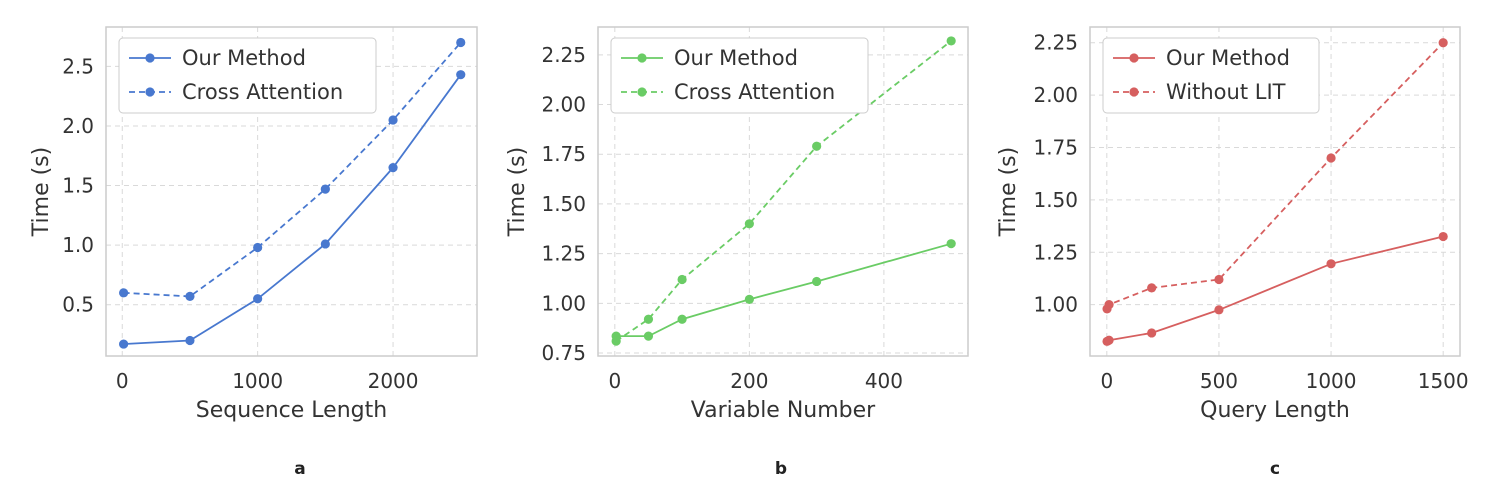 This screenshot has width=1500, height=500. What do you see at coordinates (1443, 381) in the screenshot?
I see `x-tick-label: 1500` at bounding box center [1443, 381].